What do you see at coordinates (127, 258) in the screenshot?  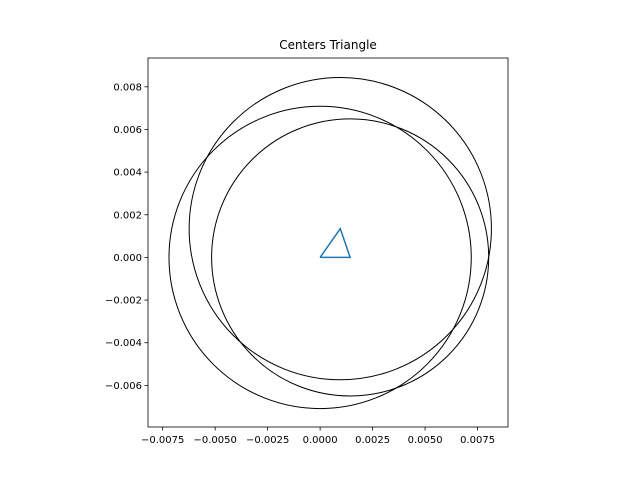 I see `y-tick-label: 0.000` at bounding box center [127, 258].